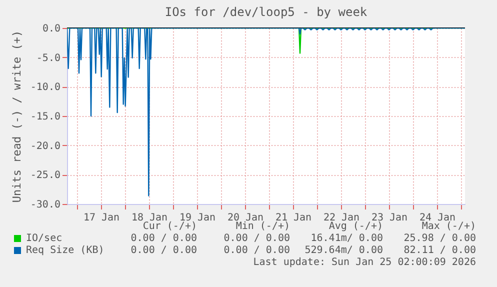 This screenshot has height=287, width=497. What do you see at coordinates (343, 250) in the screenshot?
I see `text: 529.64m/ 0.00` at bounding box center [343, 250].